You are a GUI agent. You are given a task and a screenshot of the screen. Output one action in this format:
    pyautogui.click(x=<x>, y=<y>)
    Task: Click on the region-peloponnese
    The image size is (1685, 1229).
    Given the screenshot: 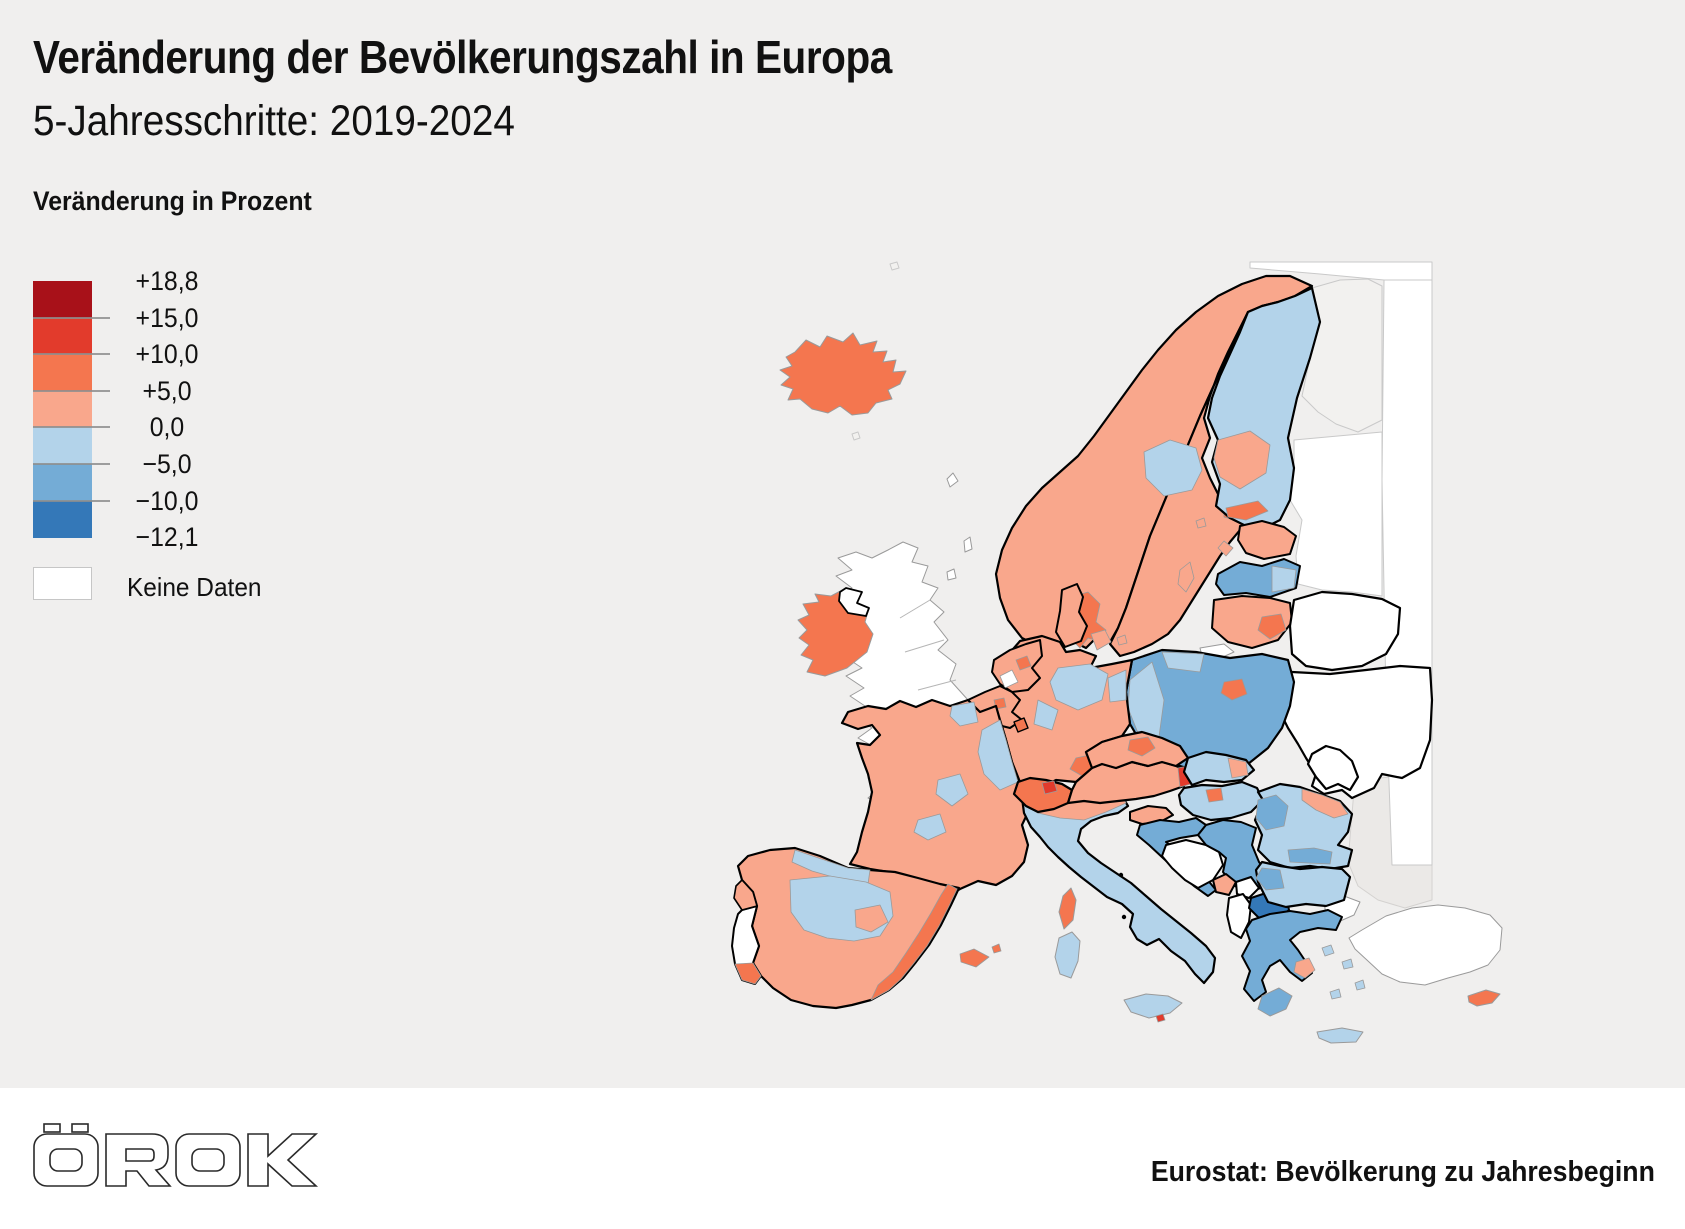 What is the action you would take?
    pyautogui.click(x=1275, y=1002)
    